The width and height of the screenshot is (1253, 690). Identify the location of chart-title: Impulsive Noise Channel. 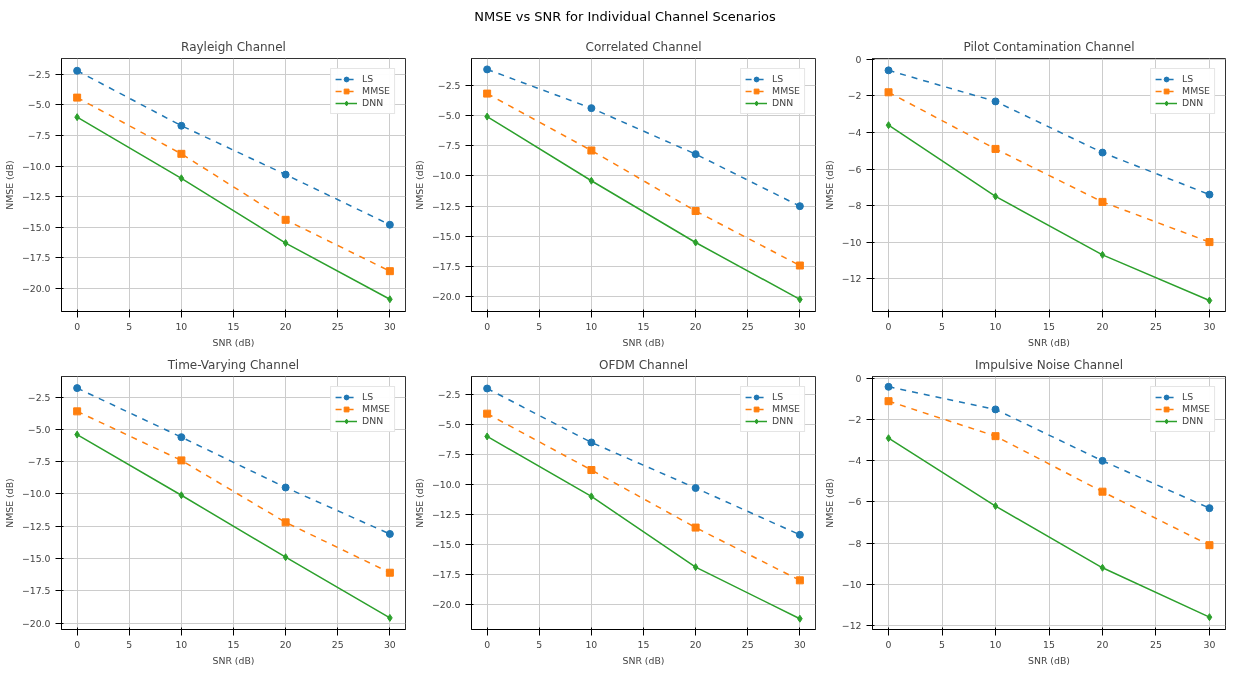
(1049, 364).